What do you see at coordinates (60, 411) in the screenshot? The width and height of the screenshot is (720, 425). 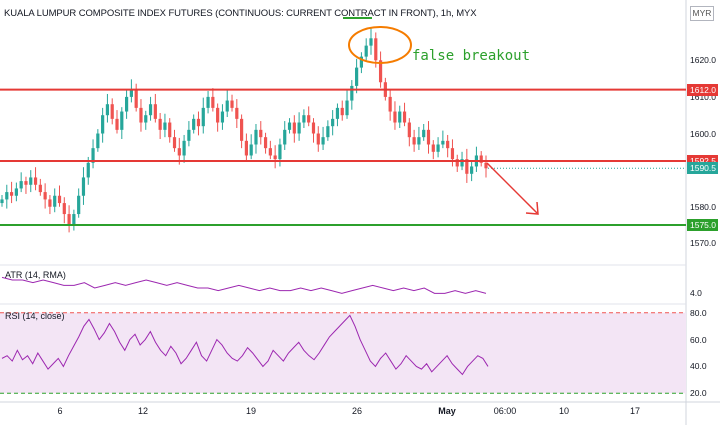 I see `time-tick-label: 6` at bounding box center [60, 411].